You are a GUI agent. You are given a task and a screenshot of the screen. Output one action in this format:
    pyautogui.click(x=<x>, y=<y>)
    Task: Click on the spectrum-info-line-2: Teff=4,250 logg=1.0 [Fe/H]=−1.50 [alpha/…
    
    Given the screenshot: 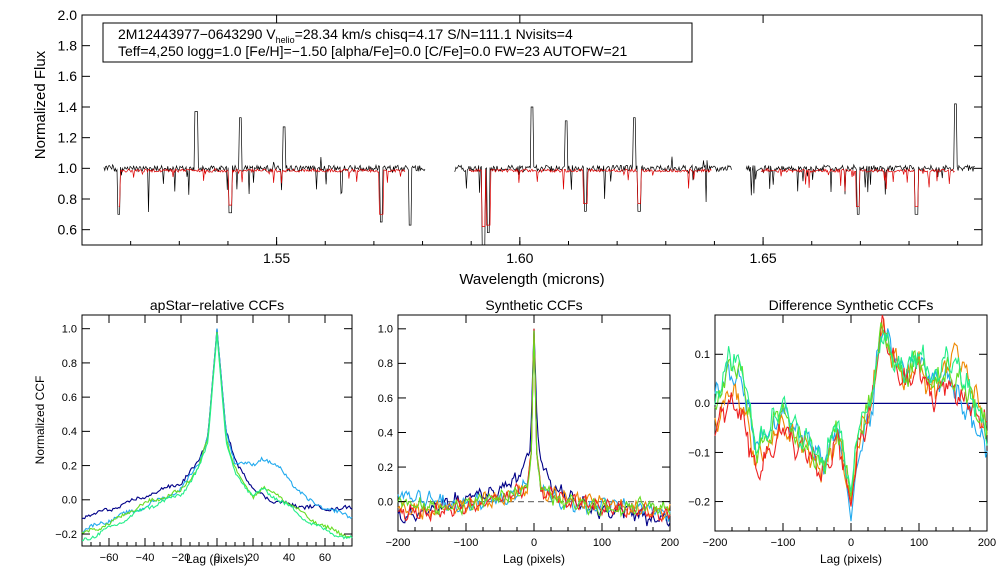 What is the action you would take?
    pyautogui.click(x=372, y=51)
    